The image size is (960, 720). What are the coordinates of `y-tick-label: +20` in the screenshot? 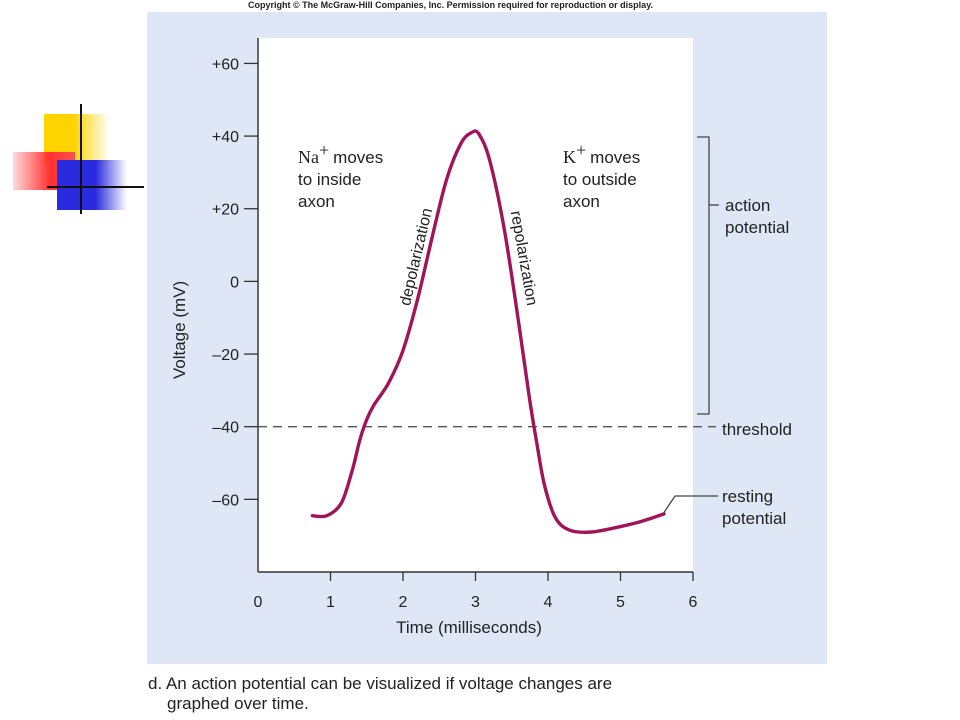 It's located at (225, 210).